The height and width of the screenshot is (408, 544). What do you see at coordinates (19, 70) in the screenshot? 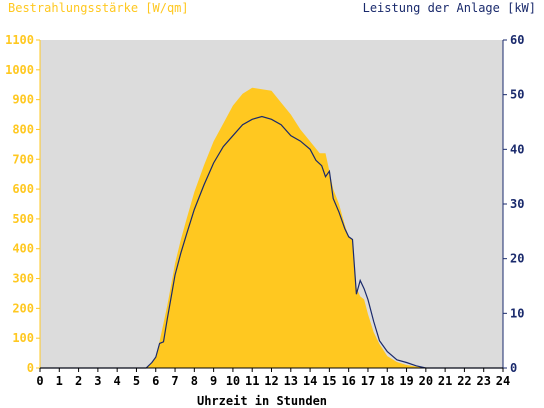
I see `left-tick-label: 1000` at bounding box center [19, 70].